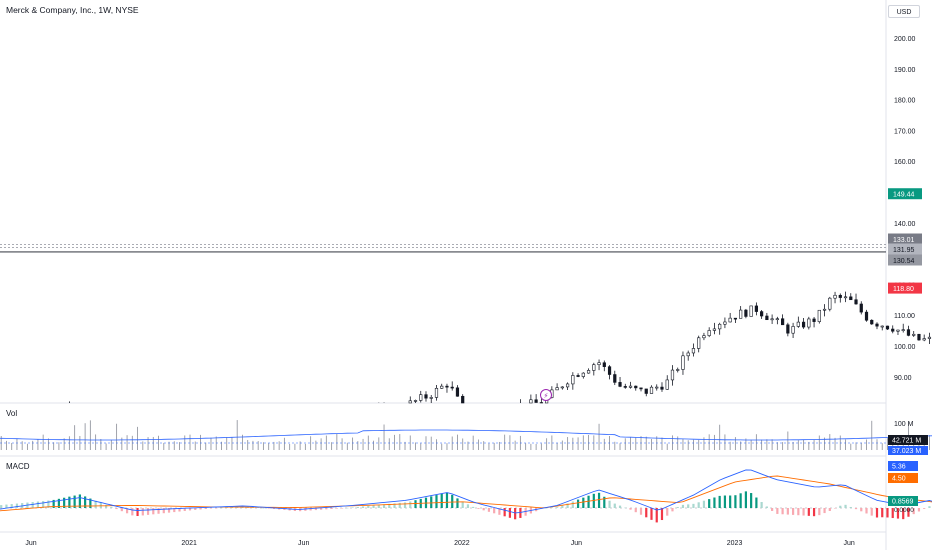 Image resolution: width=932 pixels, height=550 pixels. What do you see at coordinates (905, 347) in the screenshot?
I see `price-tick-label: 100.00` at bounding box center [905, 347].